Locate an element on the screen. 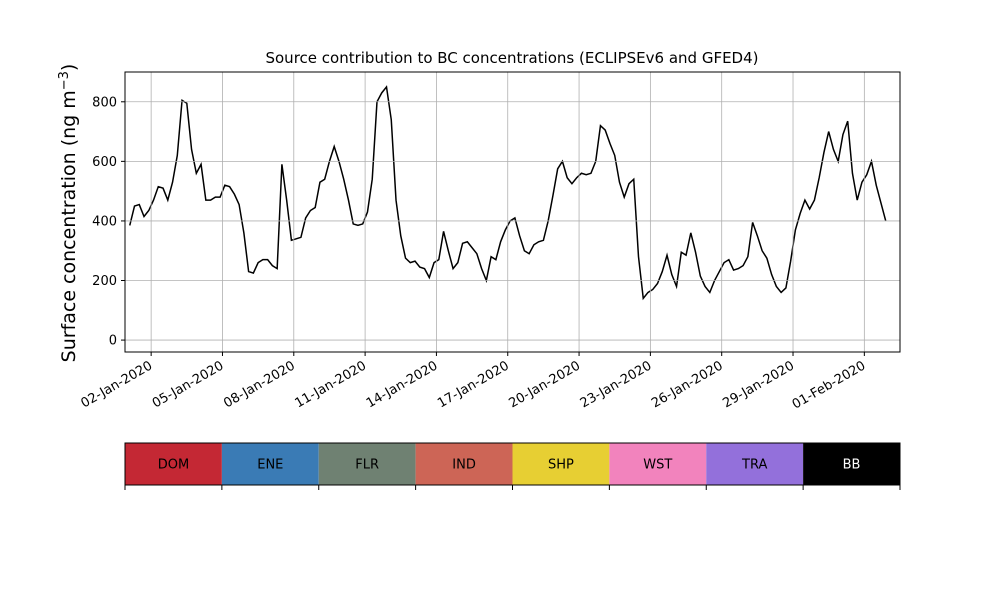 The width and height of the screenshot is (1000, 600). legend-label-ind: IND is located at coordinates (464, 465).